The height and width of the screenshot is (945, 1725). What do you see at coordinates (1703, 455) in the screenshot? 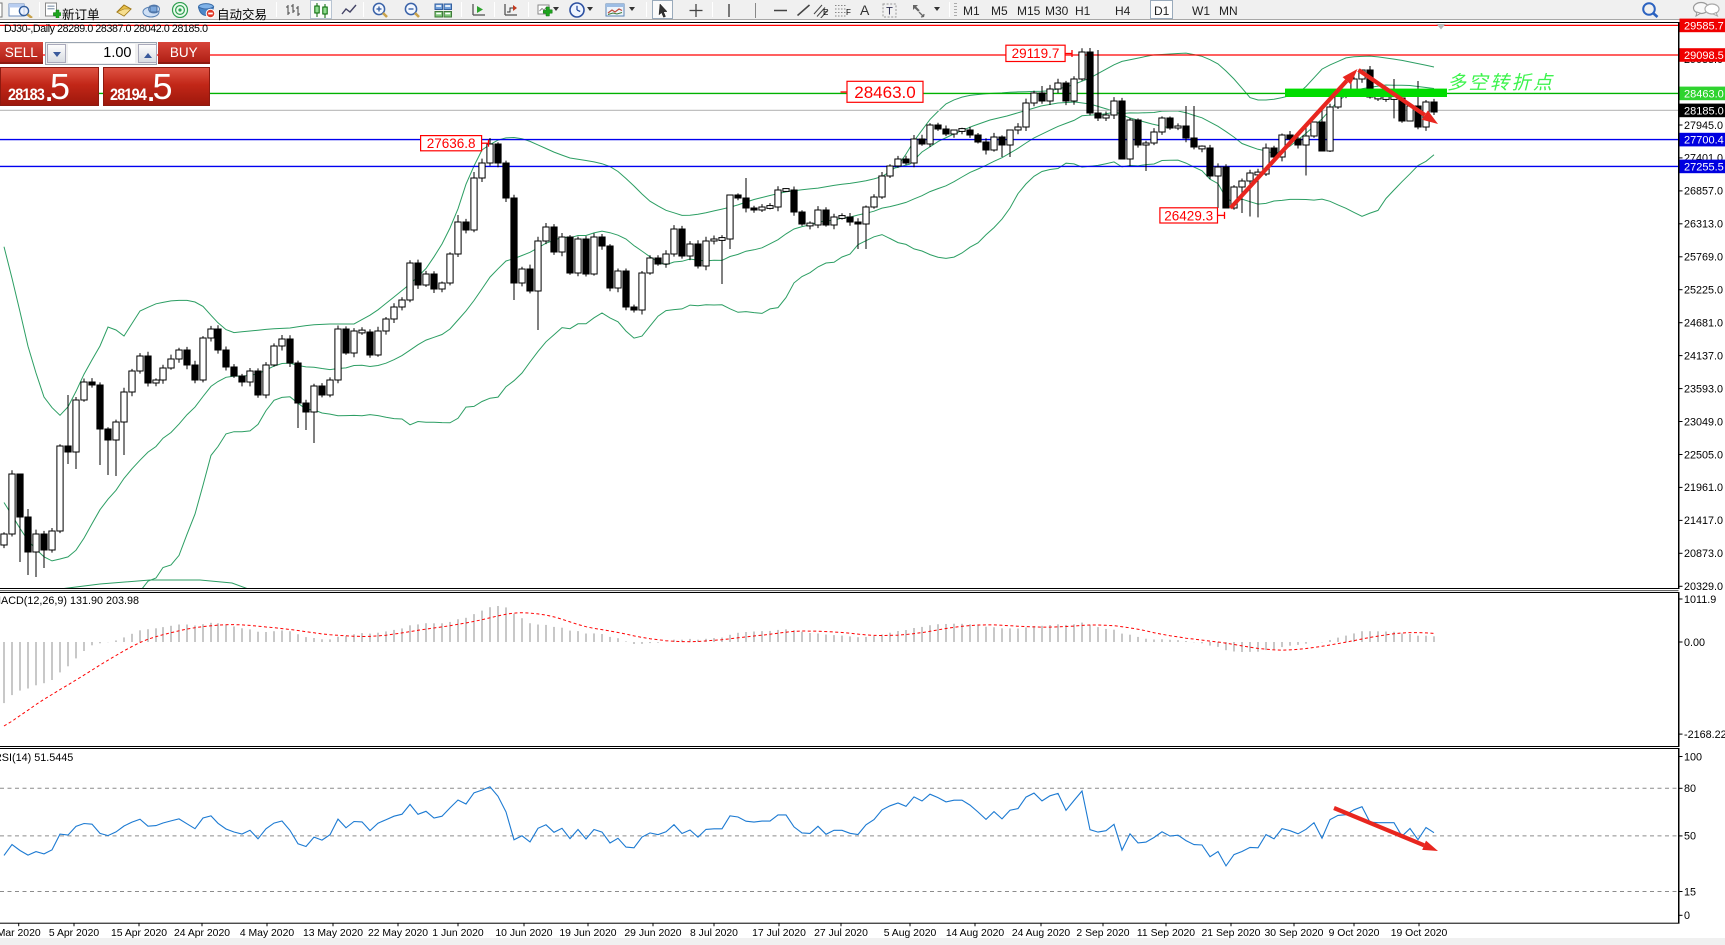
I see `svg-text: 22505.0` at bounding box center [1703, 455].